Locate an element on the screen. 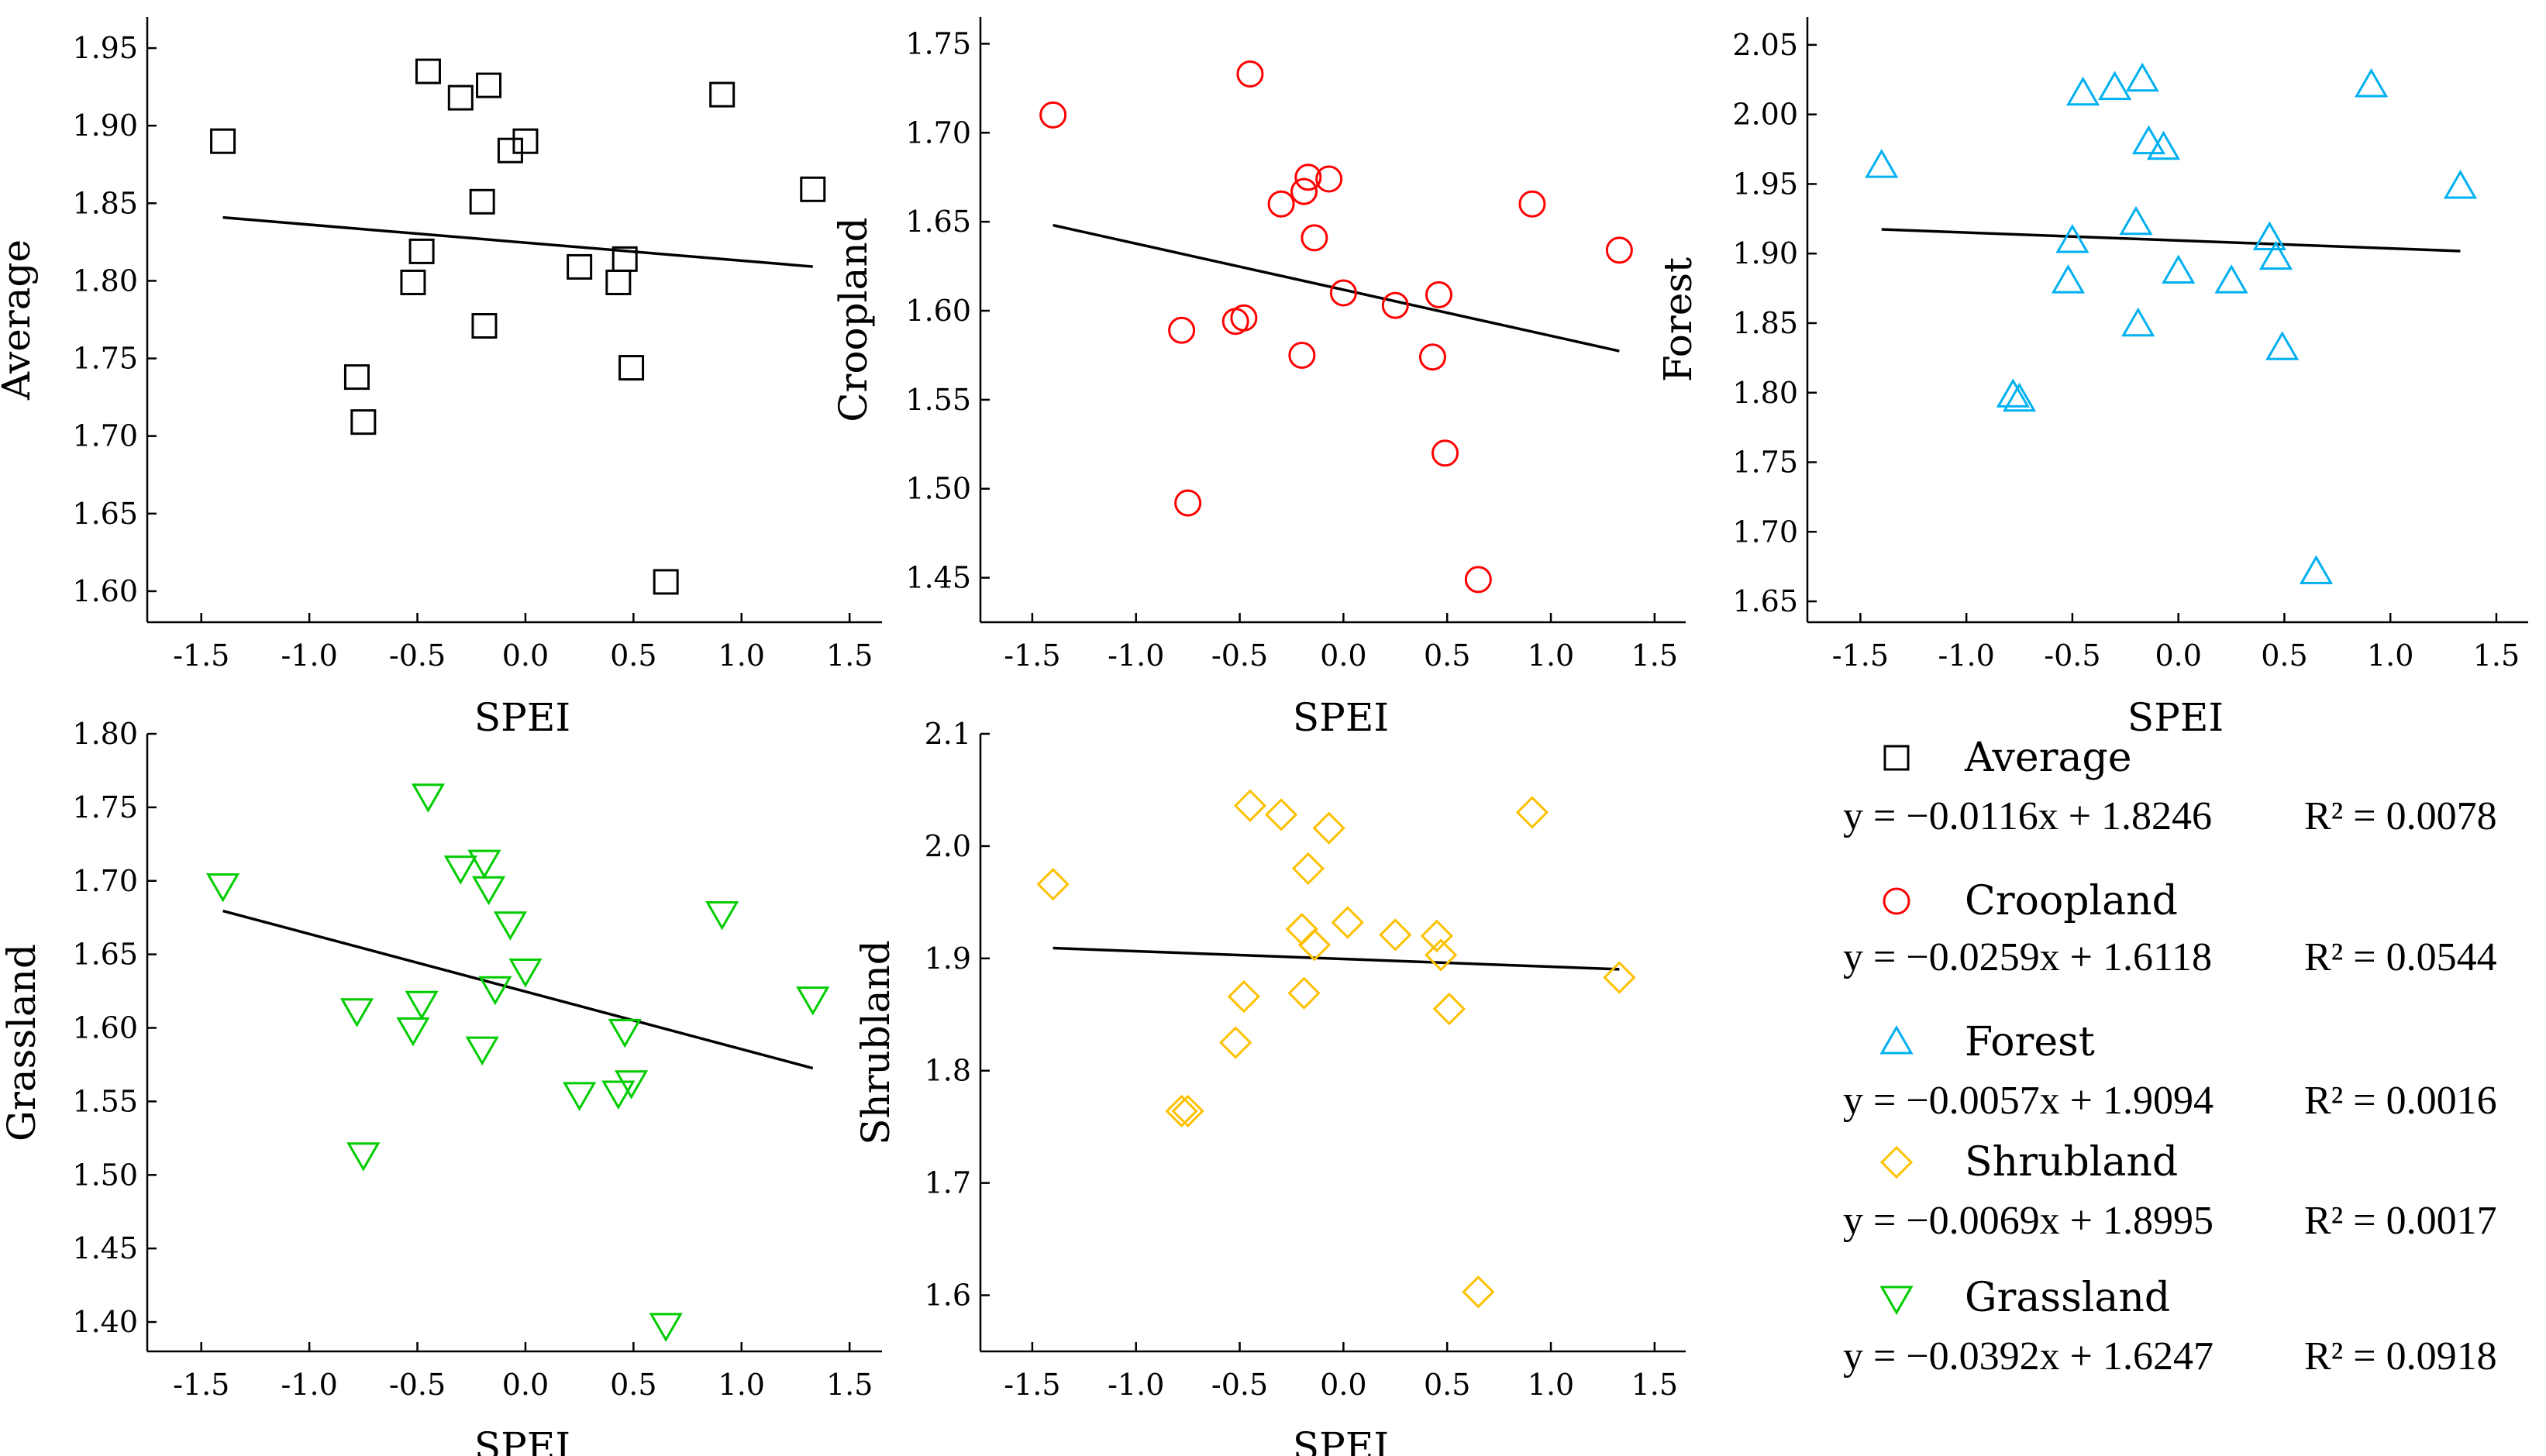 The width and height of the screenshot is (2546, 1456). legend-r2: R² = 0.0544 is located at coordinates (2401, 957).